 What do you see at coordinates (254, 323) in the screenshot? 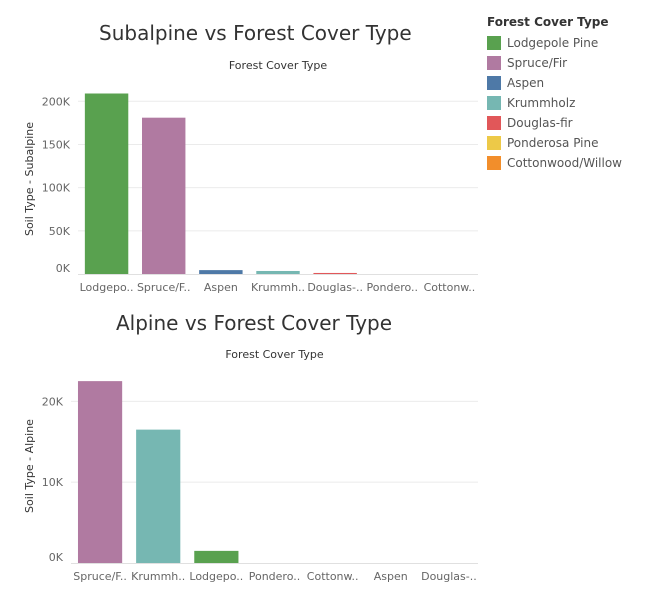
I see `chart-title-alpine: Alpine vs Forest Cover Type` at bounding box center [254, 323].